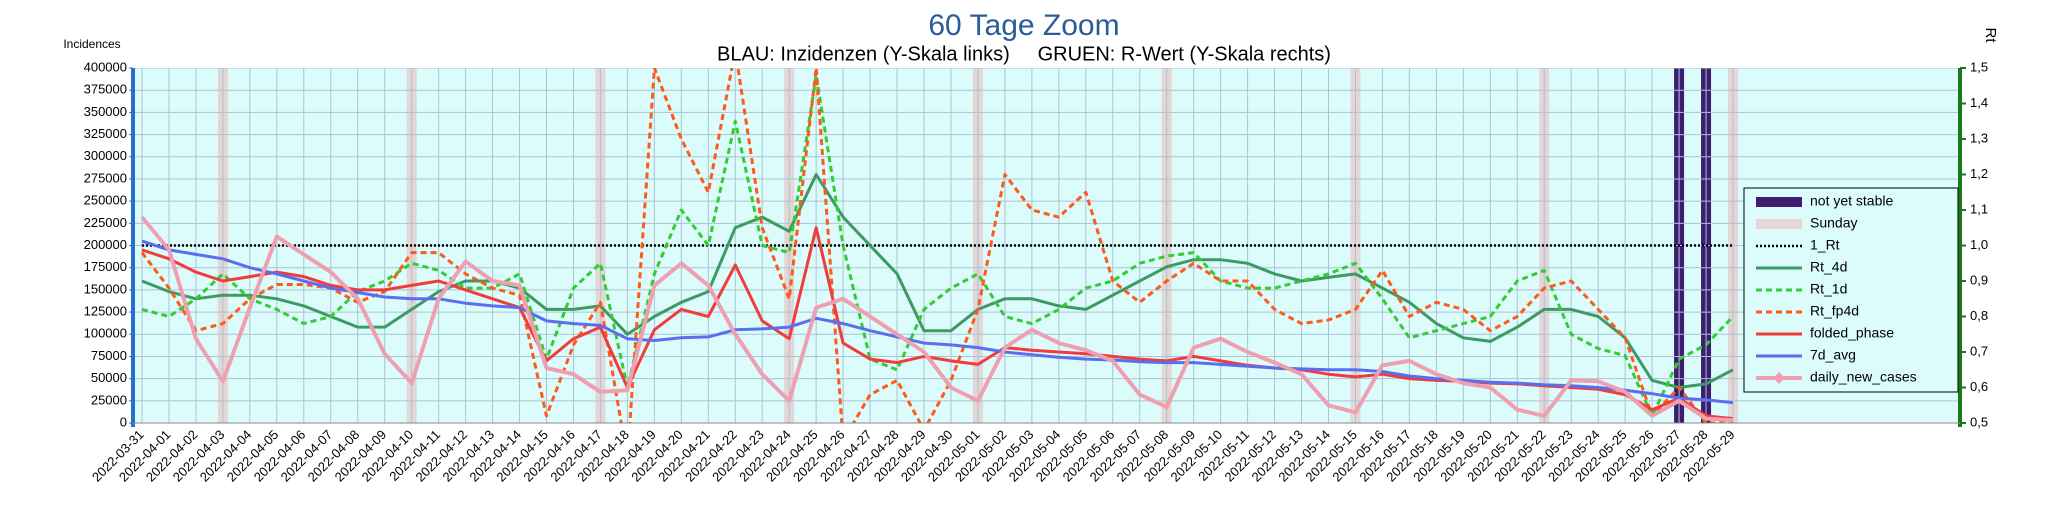 This screenshot has height=527, width=2048. Describe the element at coordinates (105, 155) in the screenshot. I see `y-tick-label: 300000` at that location.